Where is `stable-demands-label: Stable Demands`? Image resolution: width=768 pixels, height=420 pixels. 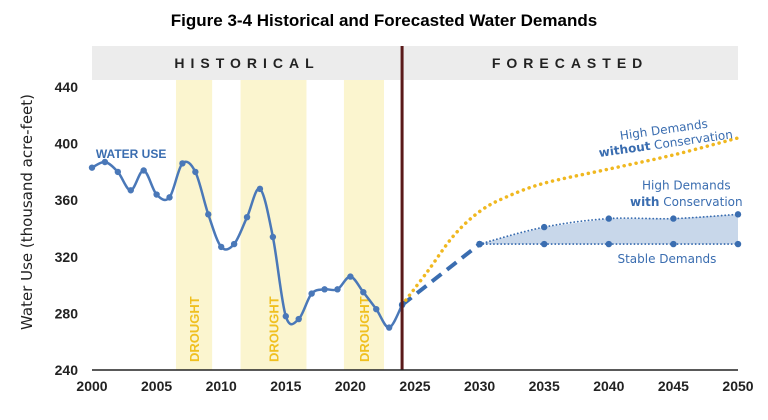
stable-demands-label: Stable Demands is located at coordinates (666, 259).